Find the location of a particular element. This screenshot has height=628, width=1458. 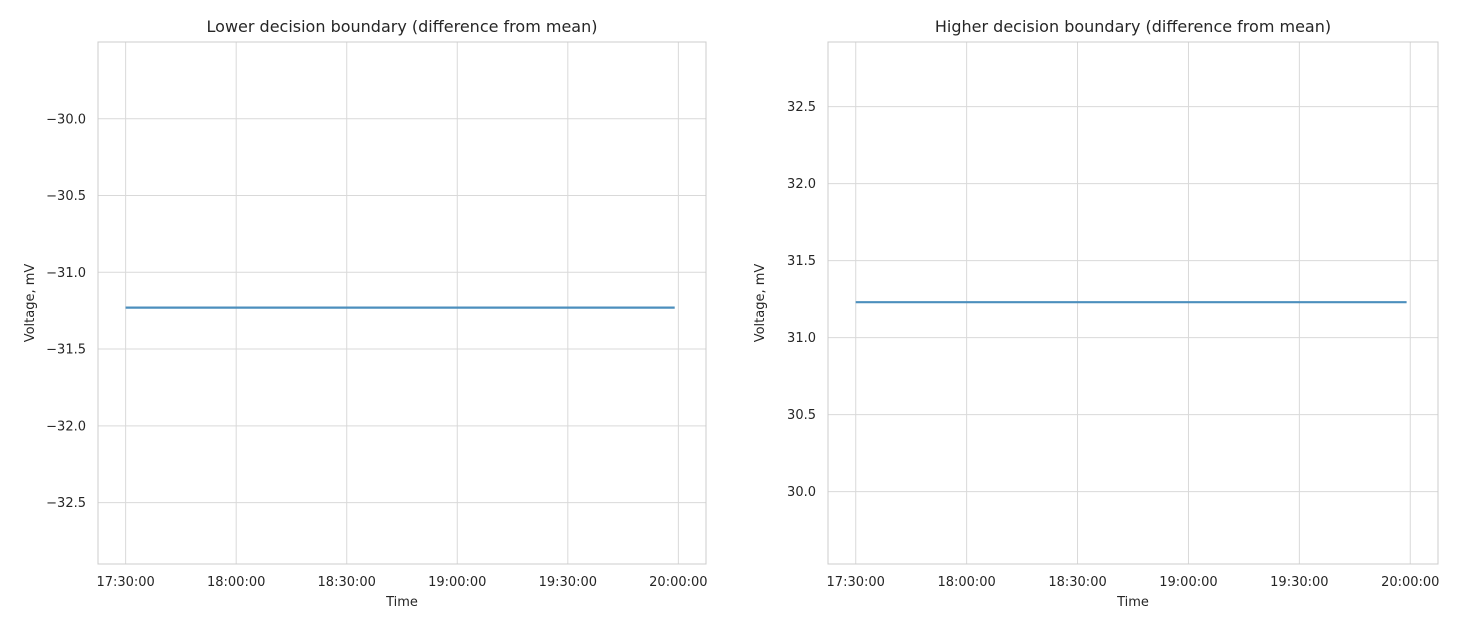

right-y-tick-label: 31.0 is located at coordinates (801, 338).